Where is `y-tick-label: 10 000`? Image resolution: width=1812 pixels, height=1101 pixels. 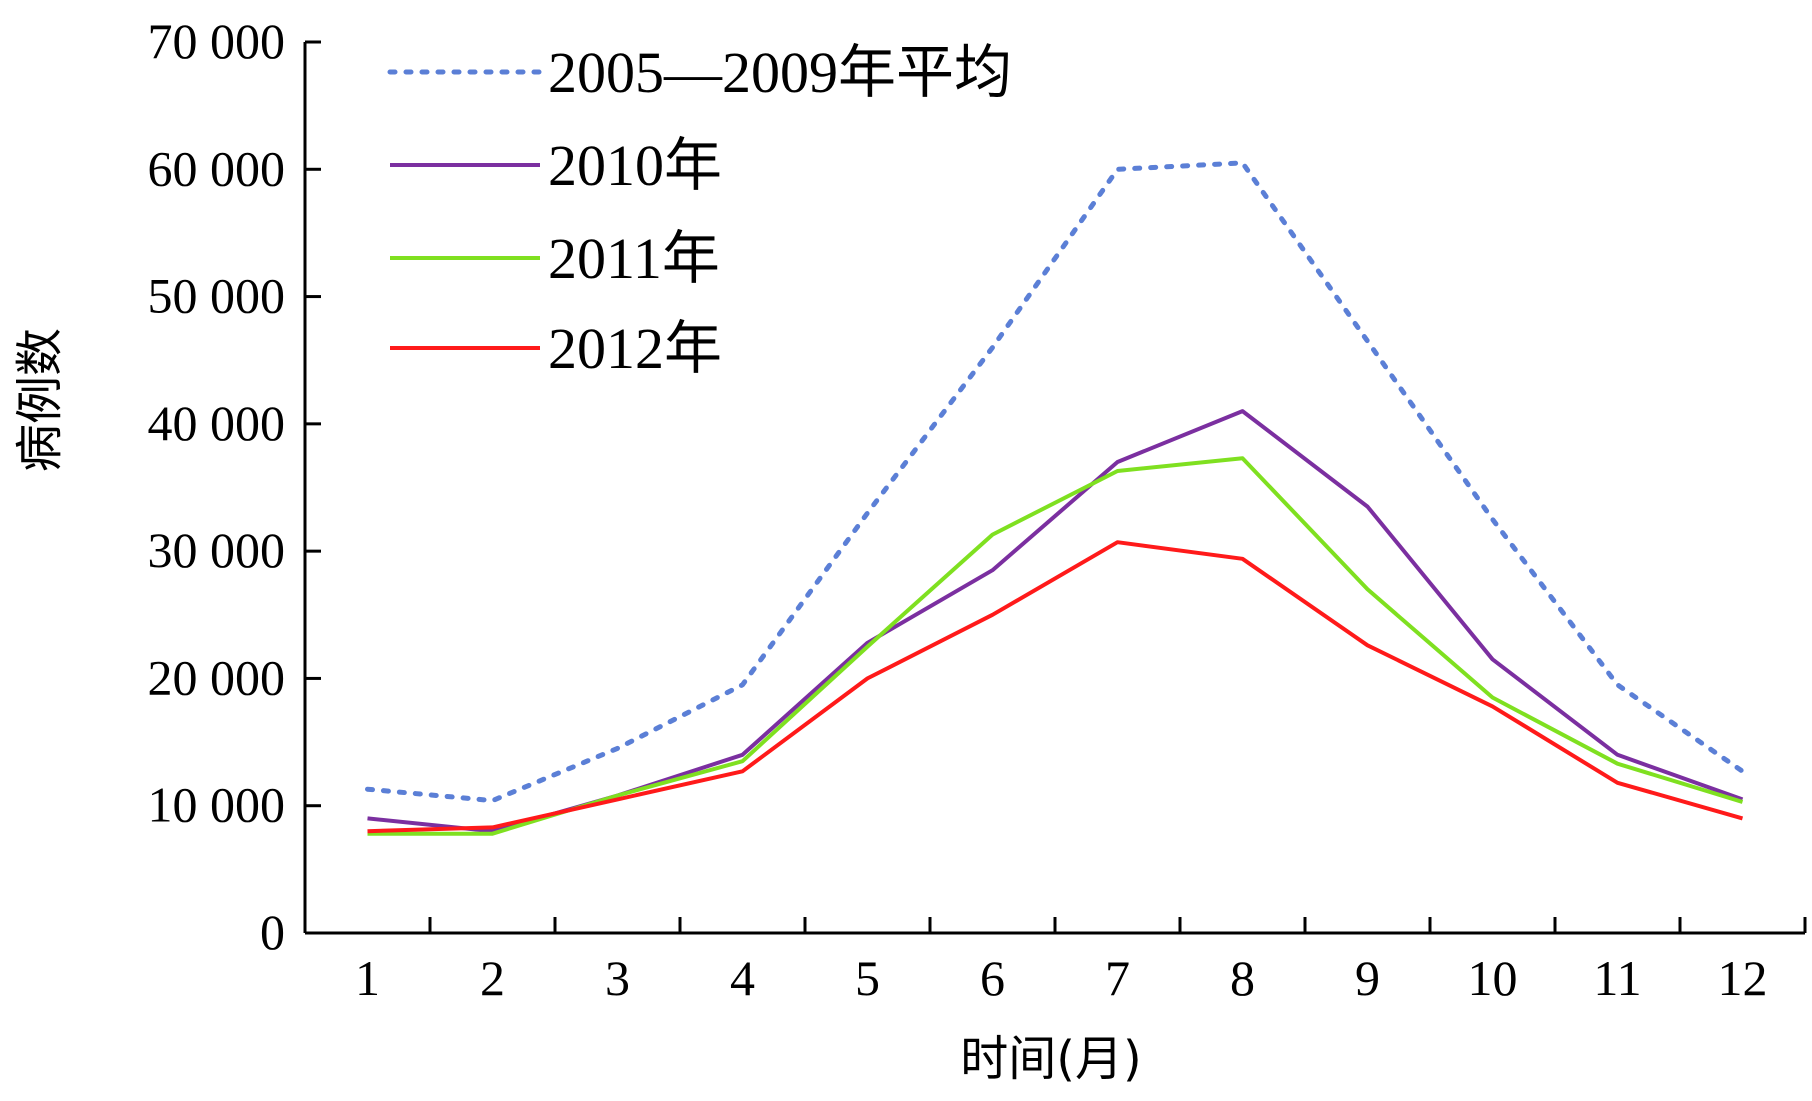
y-tick-label: 10 000 is located at coordinates (217, 805).